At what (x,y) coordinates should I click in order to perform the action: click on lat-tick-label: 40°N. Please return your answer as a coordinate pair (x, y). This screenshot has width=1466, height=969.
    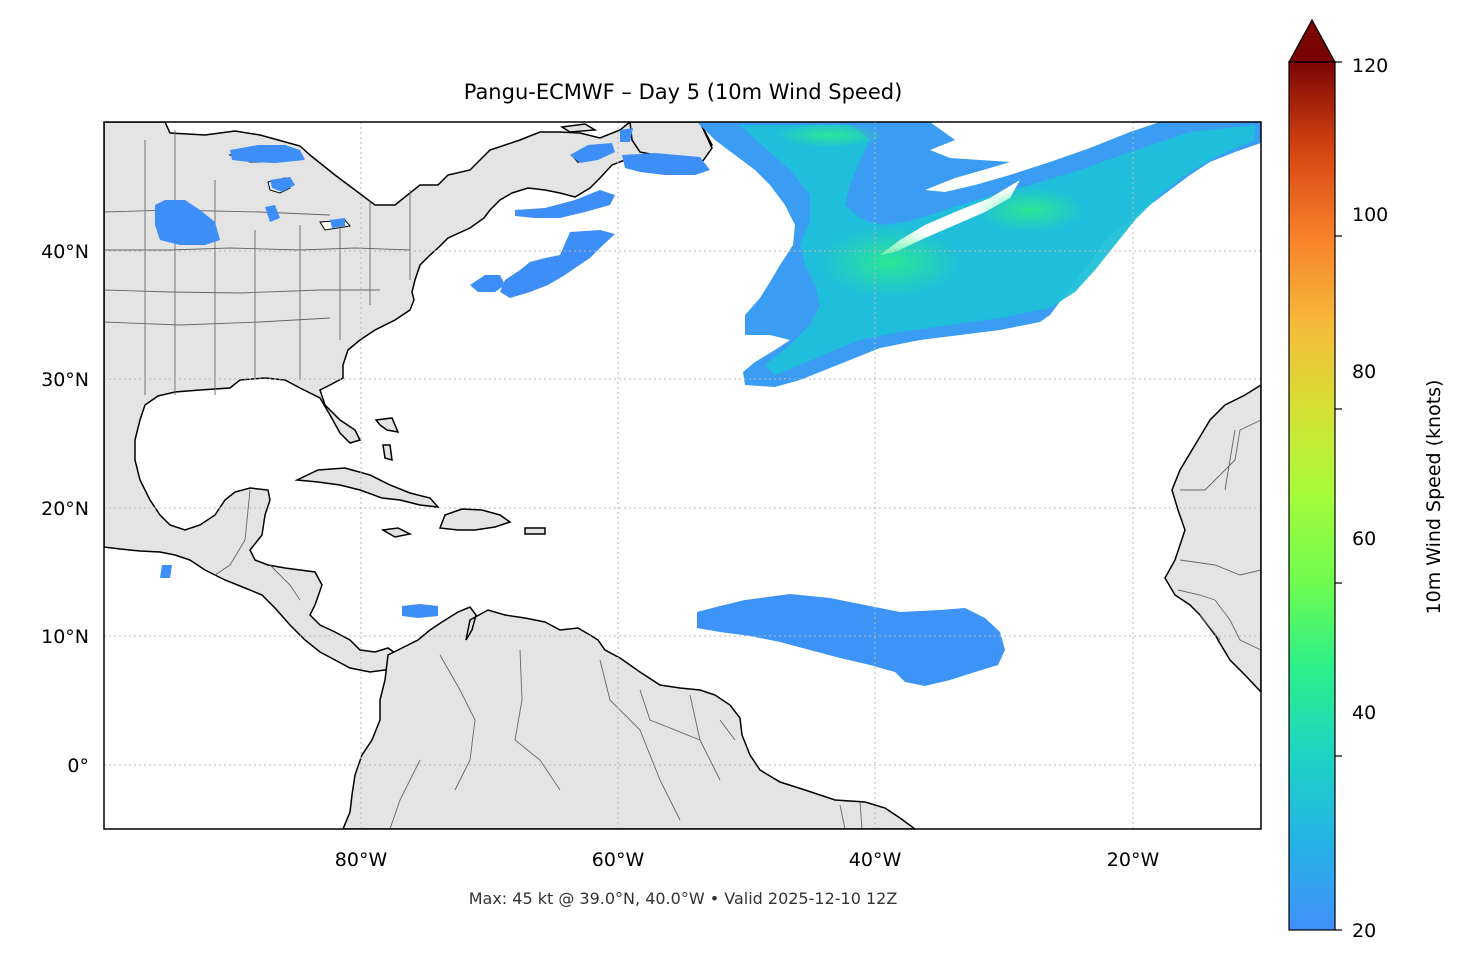
    Looking at the image, I should click on (65, 252).